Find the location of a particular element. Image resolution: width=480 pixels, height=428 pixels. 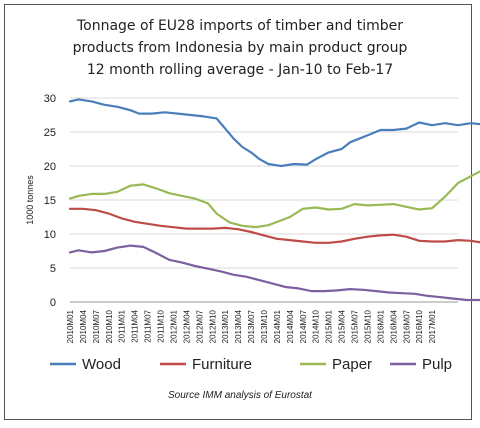

x-tick-label: 2016M01 is located at coordinates (380, 326).